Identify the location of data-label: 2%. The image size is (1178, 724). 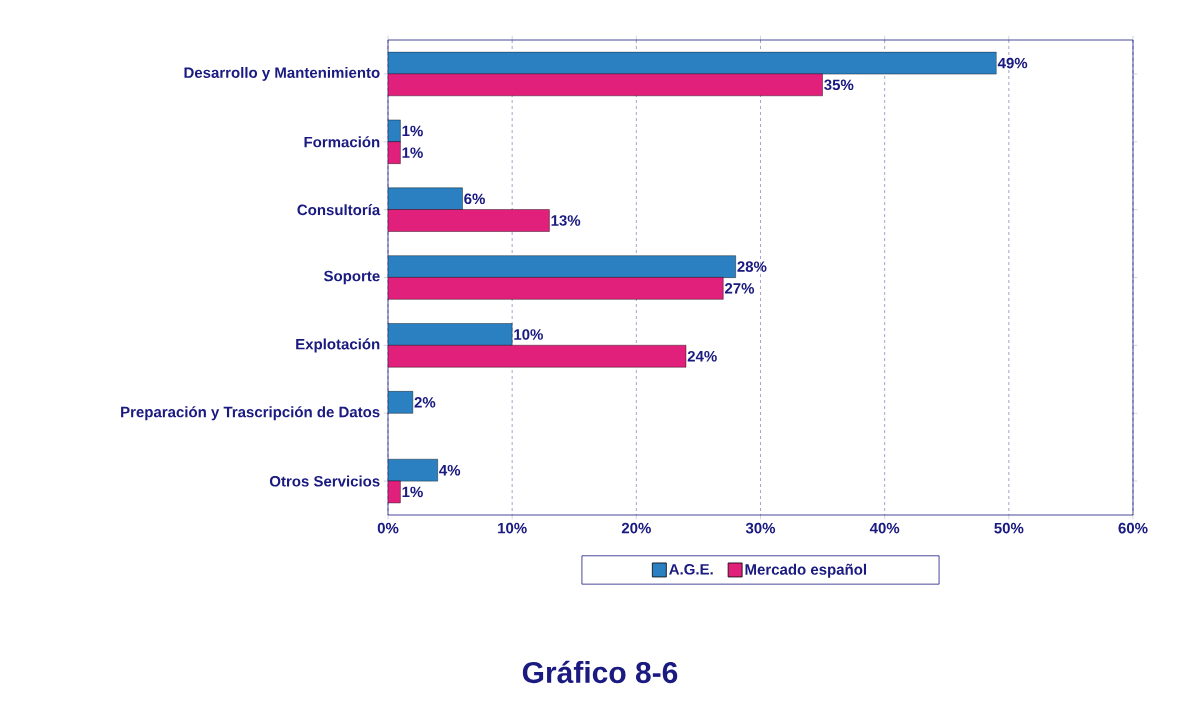
(425, 402).